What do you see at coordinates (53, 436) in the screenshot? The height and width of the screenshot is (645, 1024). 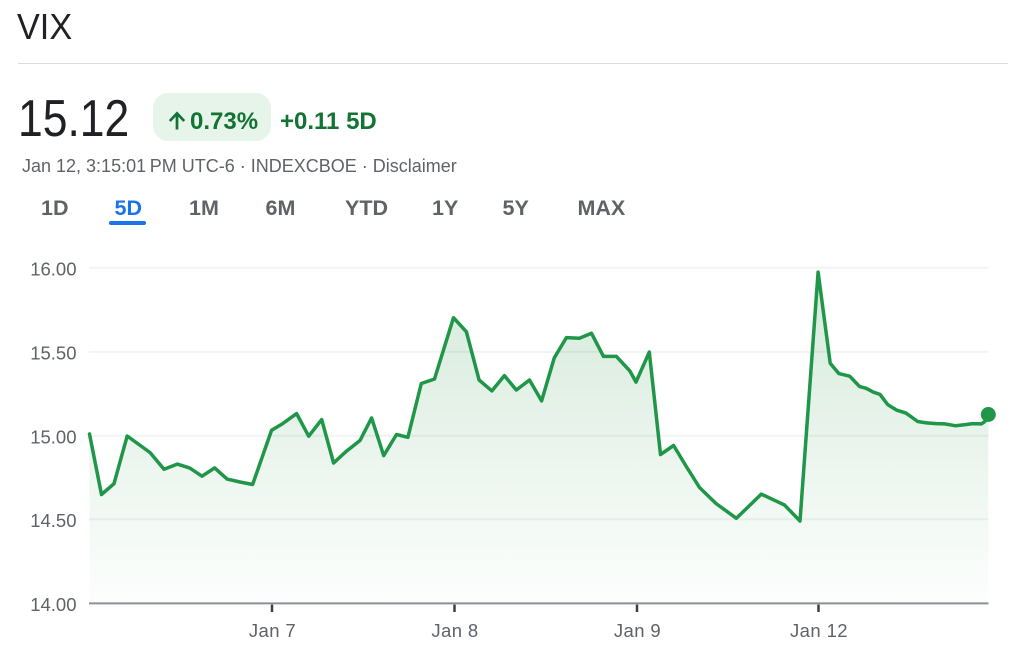 I see `svg-text: 15.00` at bounding box center [53, 436].